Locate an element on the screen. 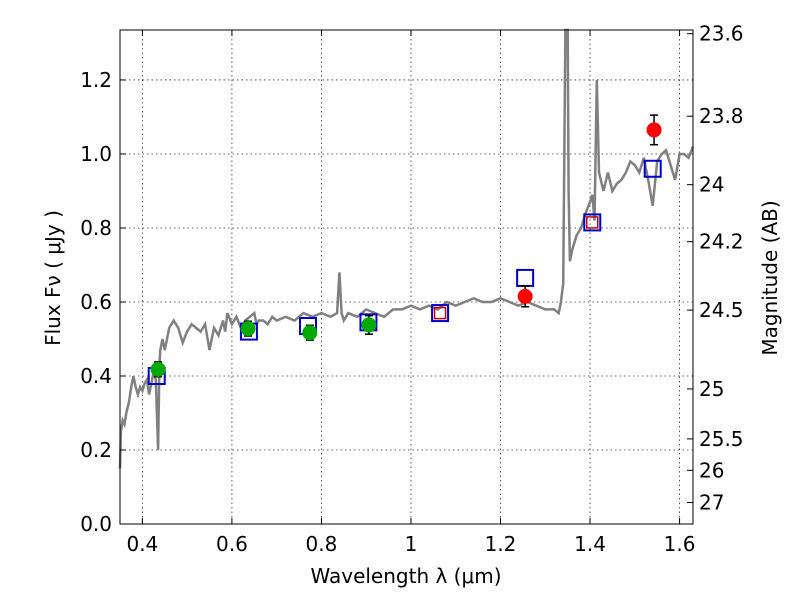  right-ticks: 23.6 23.8 24 24.2 24.5 25 25.5 26 27 is located at coordinates (715, 268).